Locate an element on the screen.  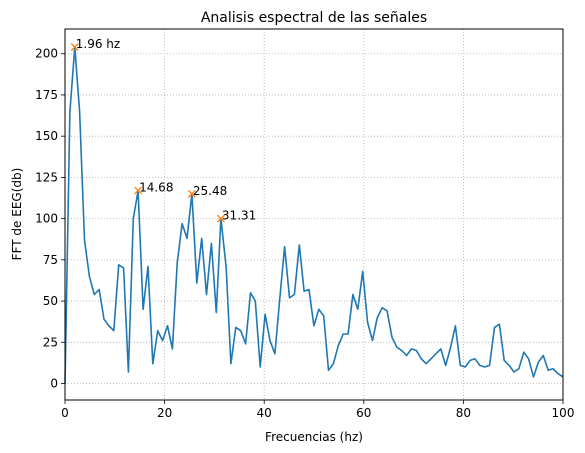
x-axis-label: Frecuencias (hz) is located at coordinates (314, 437).